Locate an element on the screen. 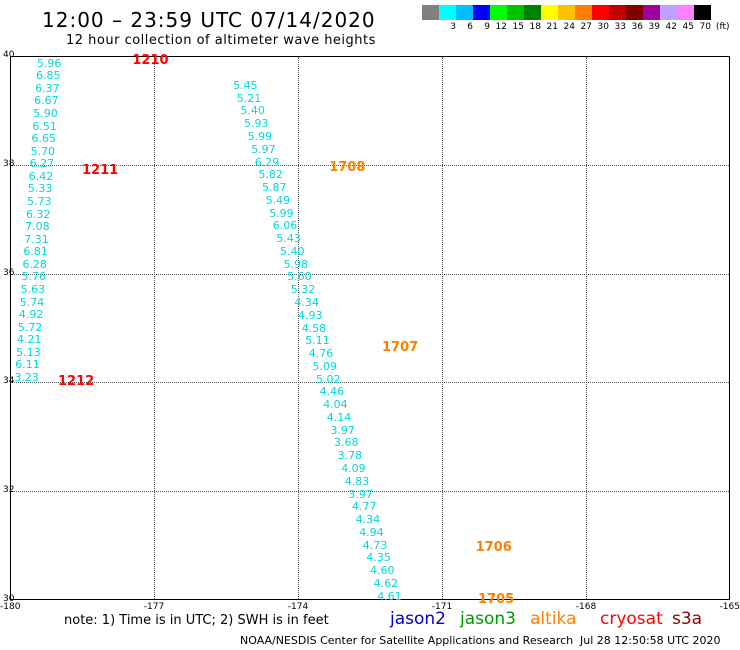 The height and width of the screenshot is (650, 740). wave-height-label: 5.98 is located at coordinates (296, 264).